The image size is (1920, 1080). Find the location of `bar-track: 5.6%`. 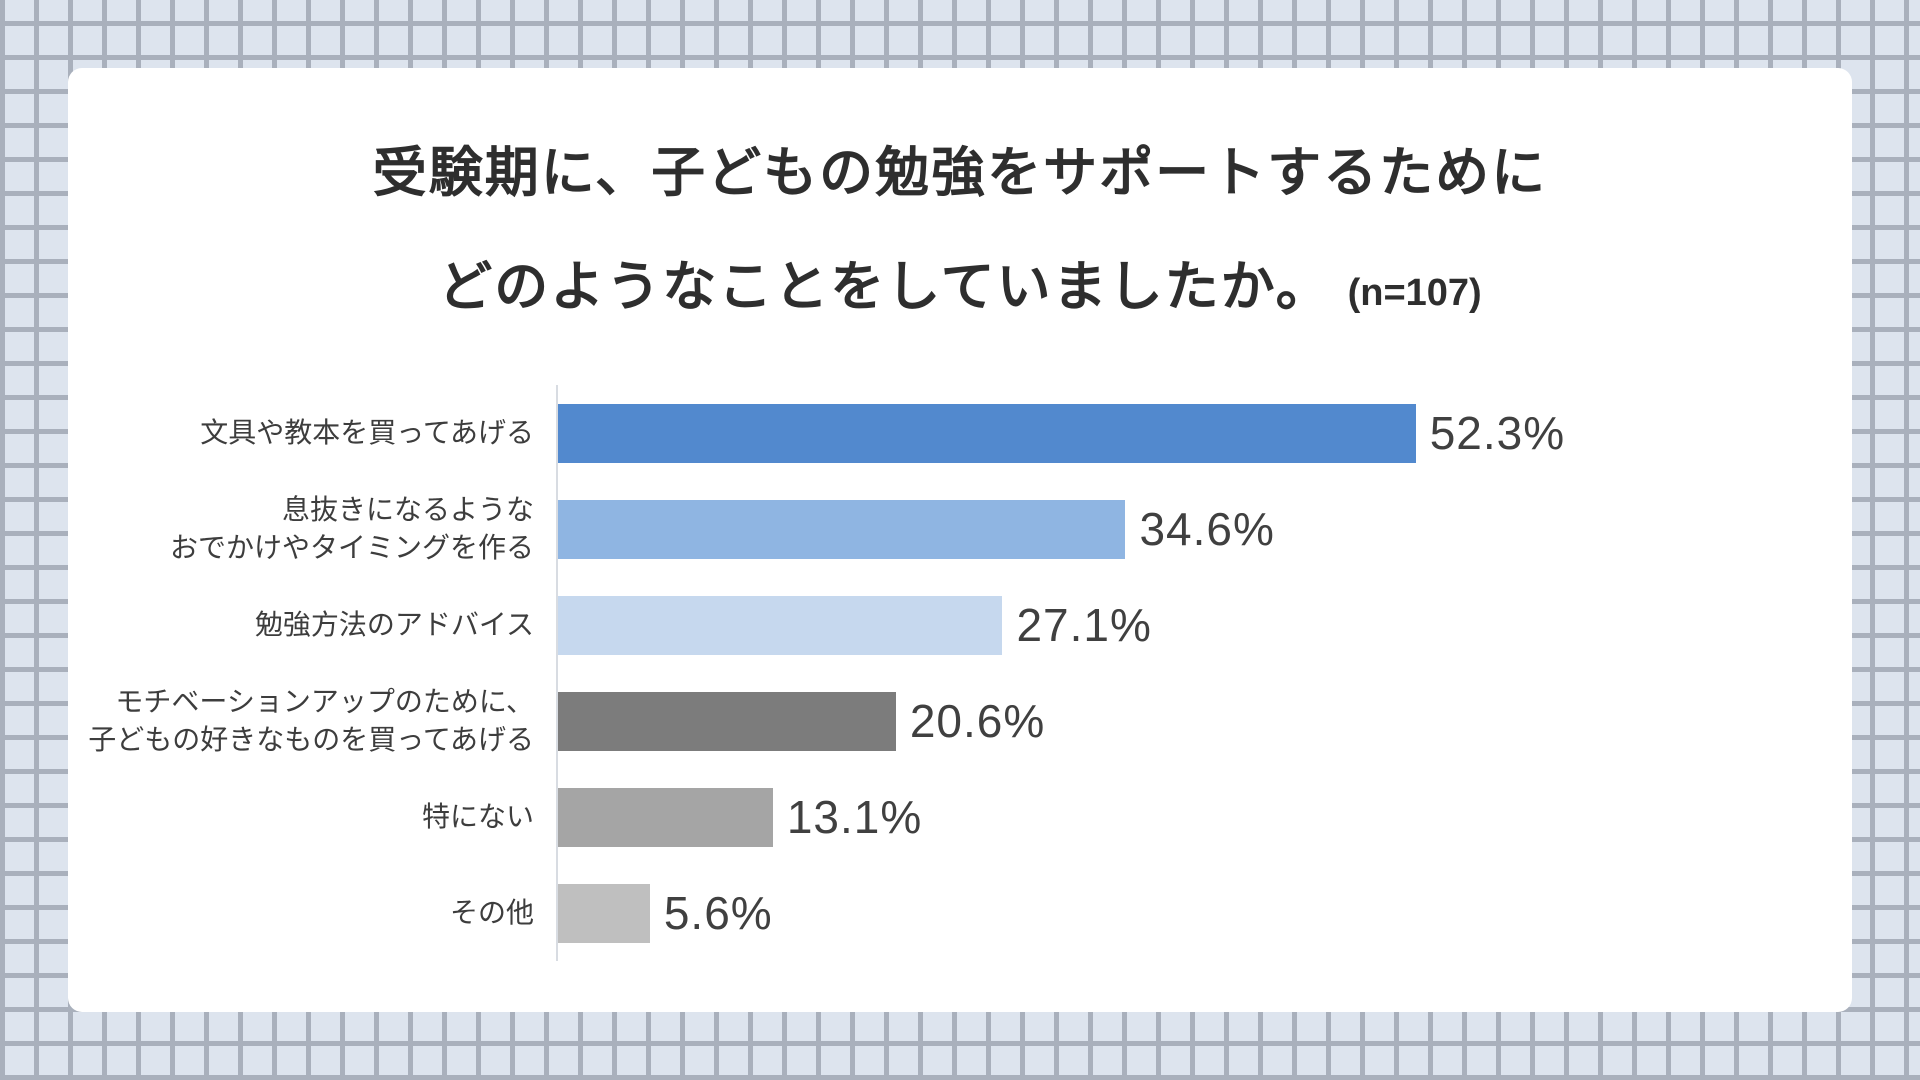

bar-track: 5.6% is located at coordinates (1204, 913).